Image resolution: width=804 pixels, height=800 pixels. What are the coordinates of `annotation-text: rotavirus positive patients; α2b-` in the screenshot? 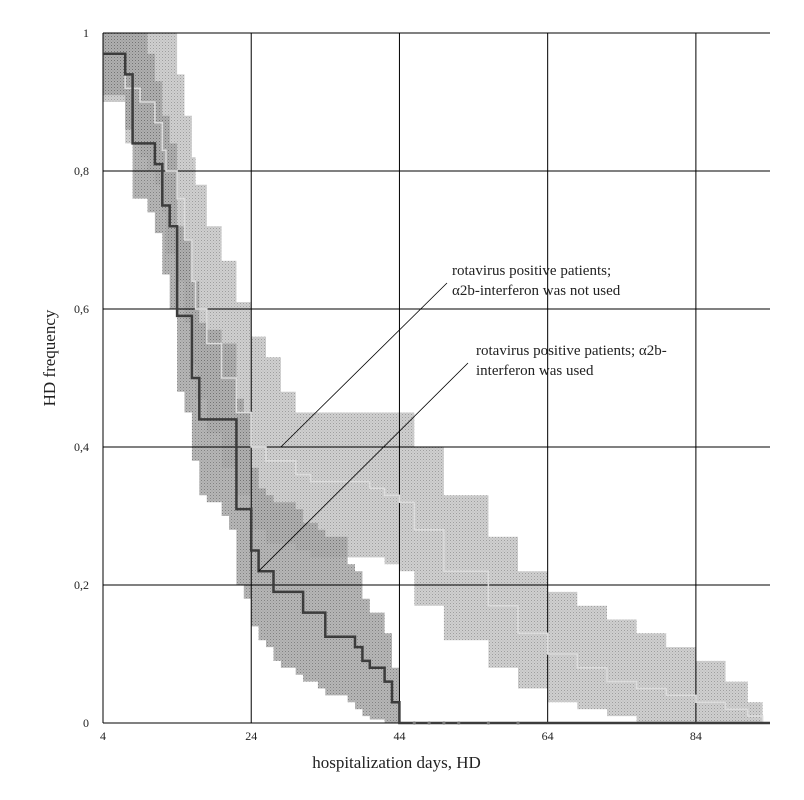 It's located at (571, 351).